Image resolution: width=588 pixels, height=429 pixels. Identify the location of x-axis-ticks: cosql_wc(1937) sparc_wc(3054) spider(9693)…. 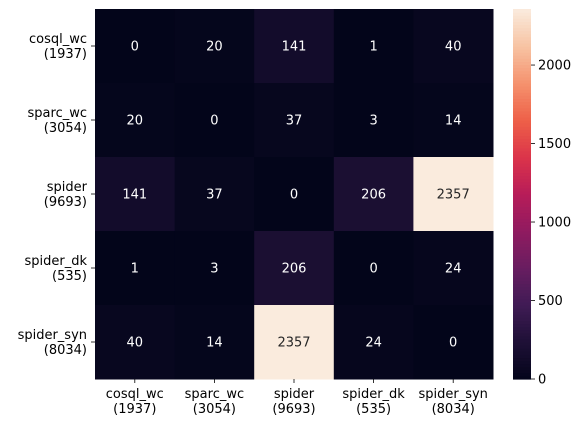
(297, 398).